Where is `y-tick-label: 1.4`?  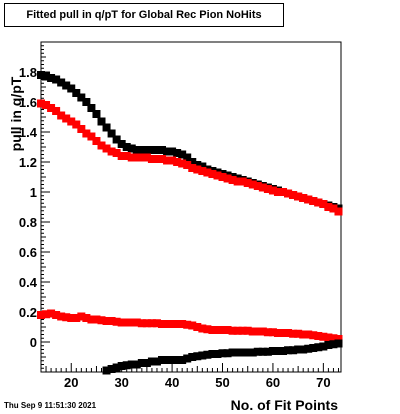
y-tick-label: 1.4 is located at coordinates (28, 132).